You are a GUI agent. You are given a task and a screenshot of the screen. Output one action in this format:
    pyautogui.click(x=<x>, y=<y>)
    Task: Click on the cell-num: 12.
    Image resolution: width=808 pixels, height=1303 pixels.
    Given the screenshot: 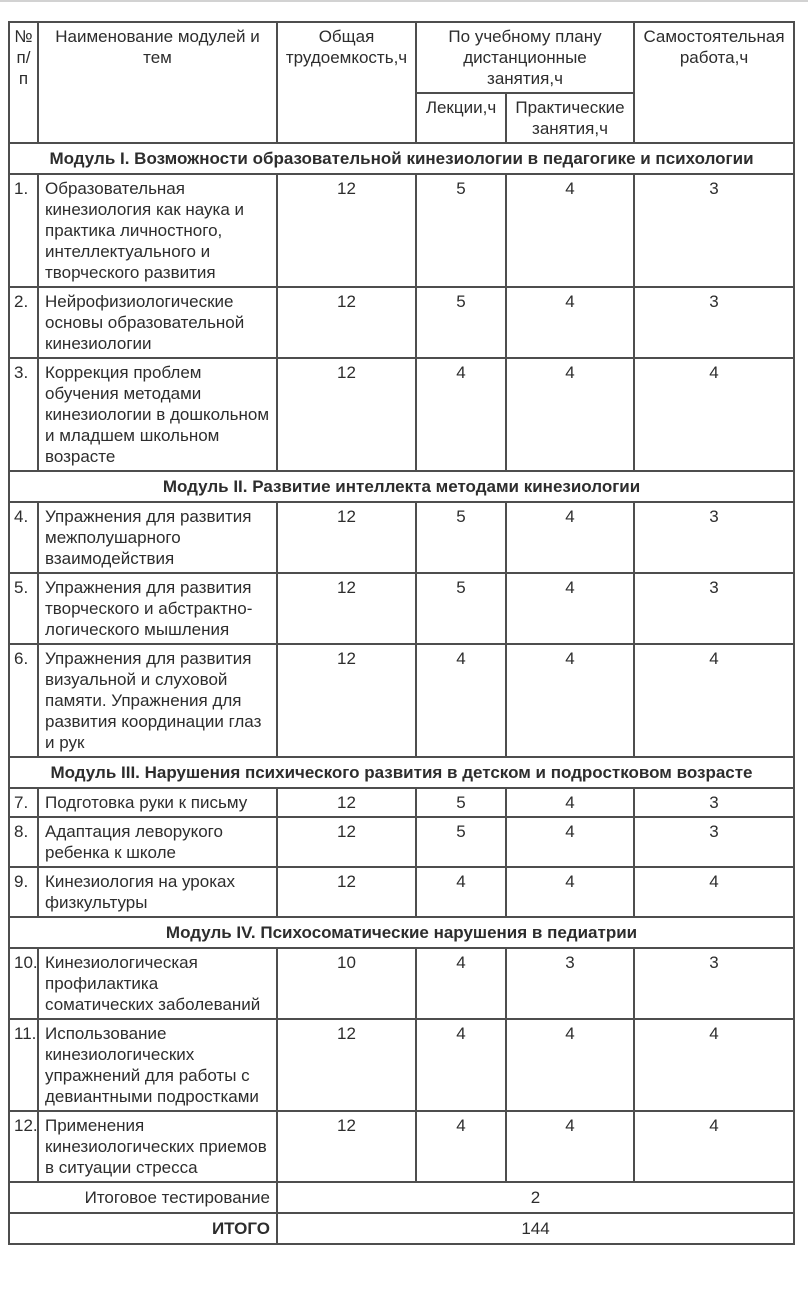 What is the action you would take?
    pyautogui.click(x=23, y=1146)
    